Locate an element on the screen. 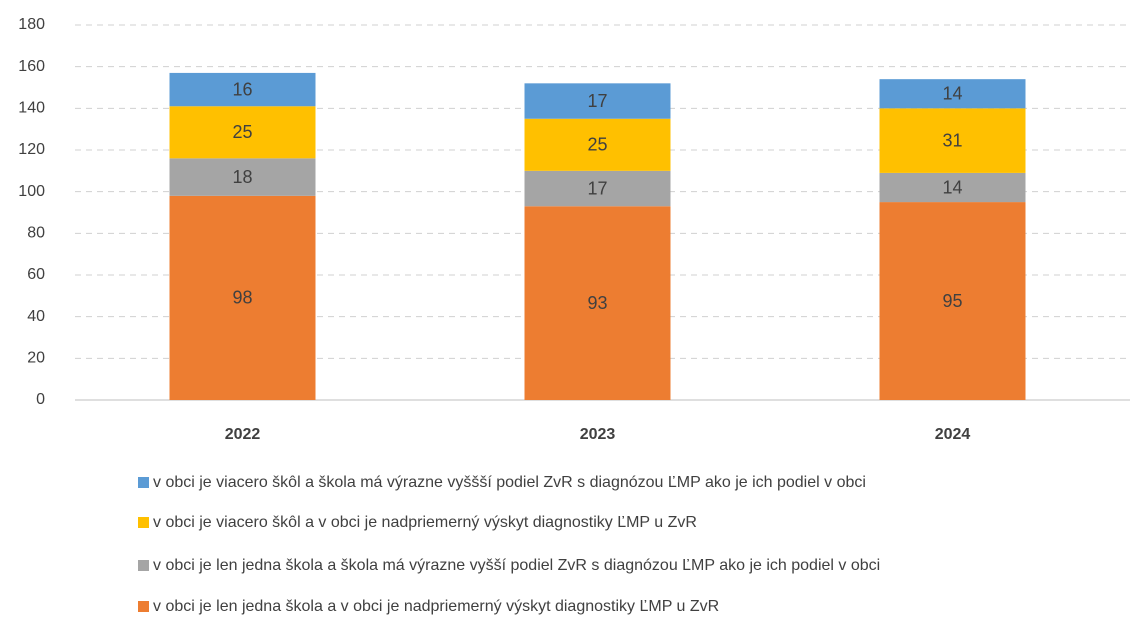  y-tick-label: 20 is located at coordinates (36, 358).